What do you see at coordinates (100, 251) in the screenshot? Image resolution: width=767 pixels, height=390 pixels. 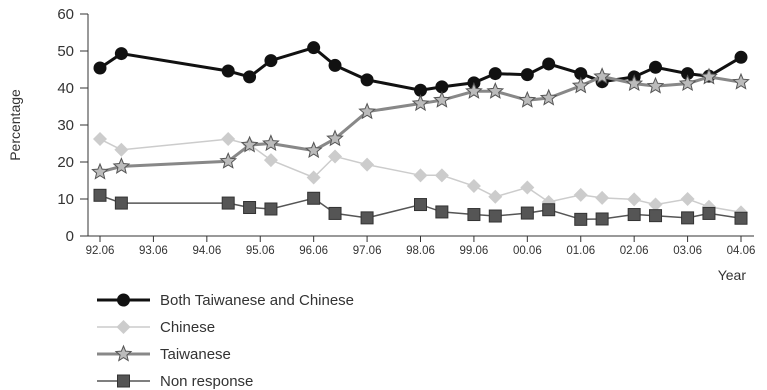 I see `x-tick-label: 92.06` at bounding box center [100, 251].